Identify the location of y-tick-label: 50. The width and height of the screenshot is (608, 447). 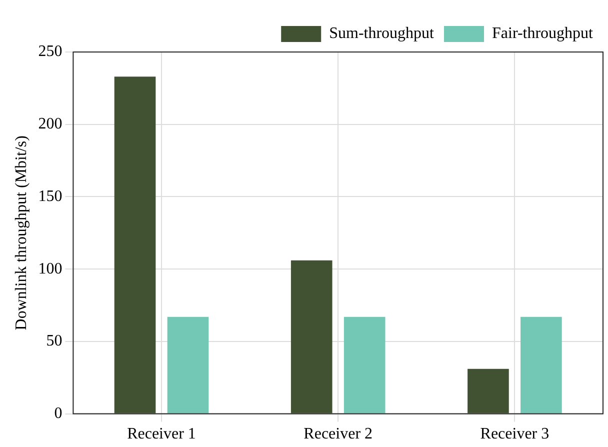
(54, 341).